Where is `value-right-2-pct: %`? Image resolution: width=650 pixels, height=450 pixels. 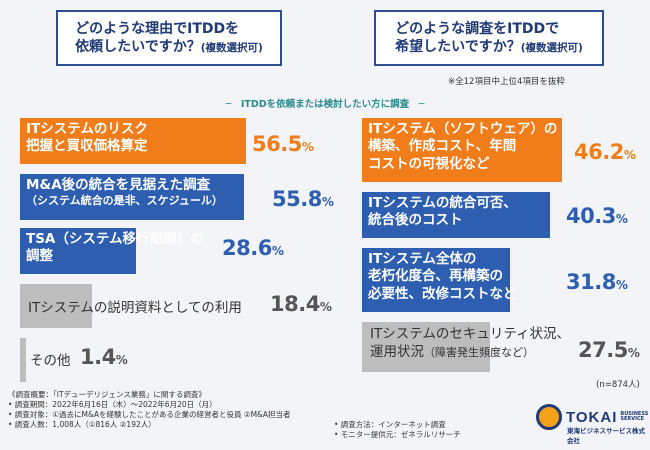
value-right-2-pct: % is located at coordinates (621, 219).